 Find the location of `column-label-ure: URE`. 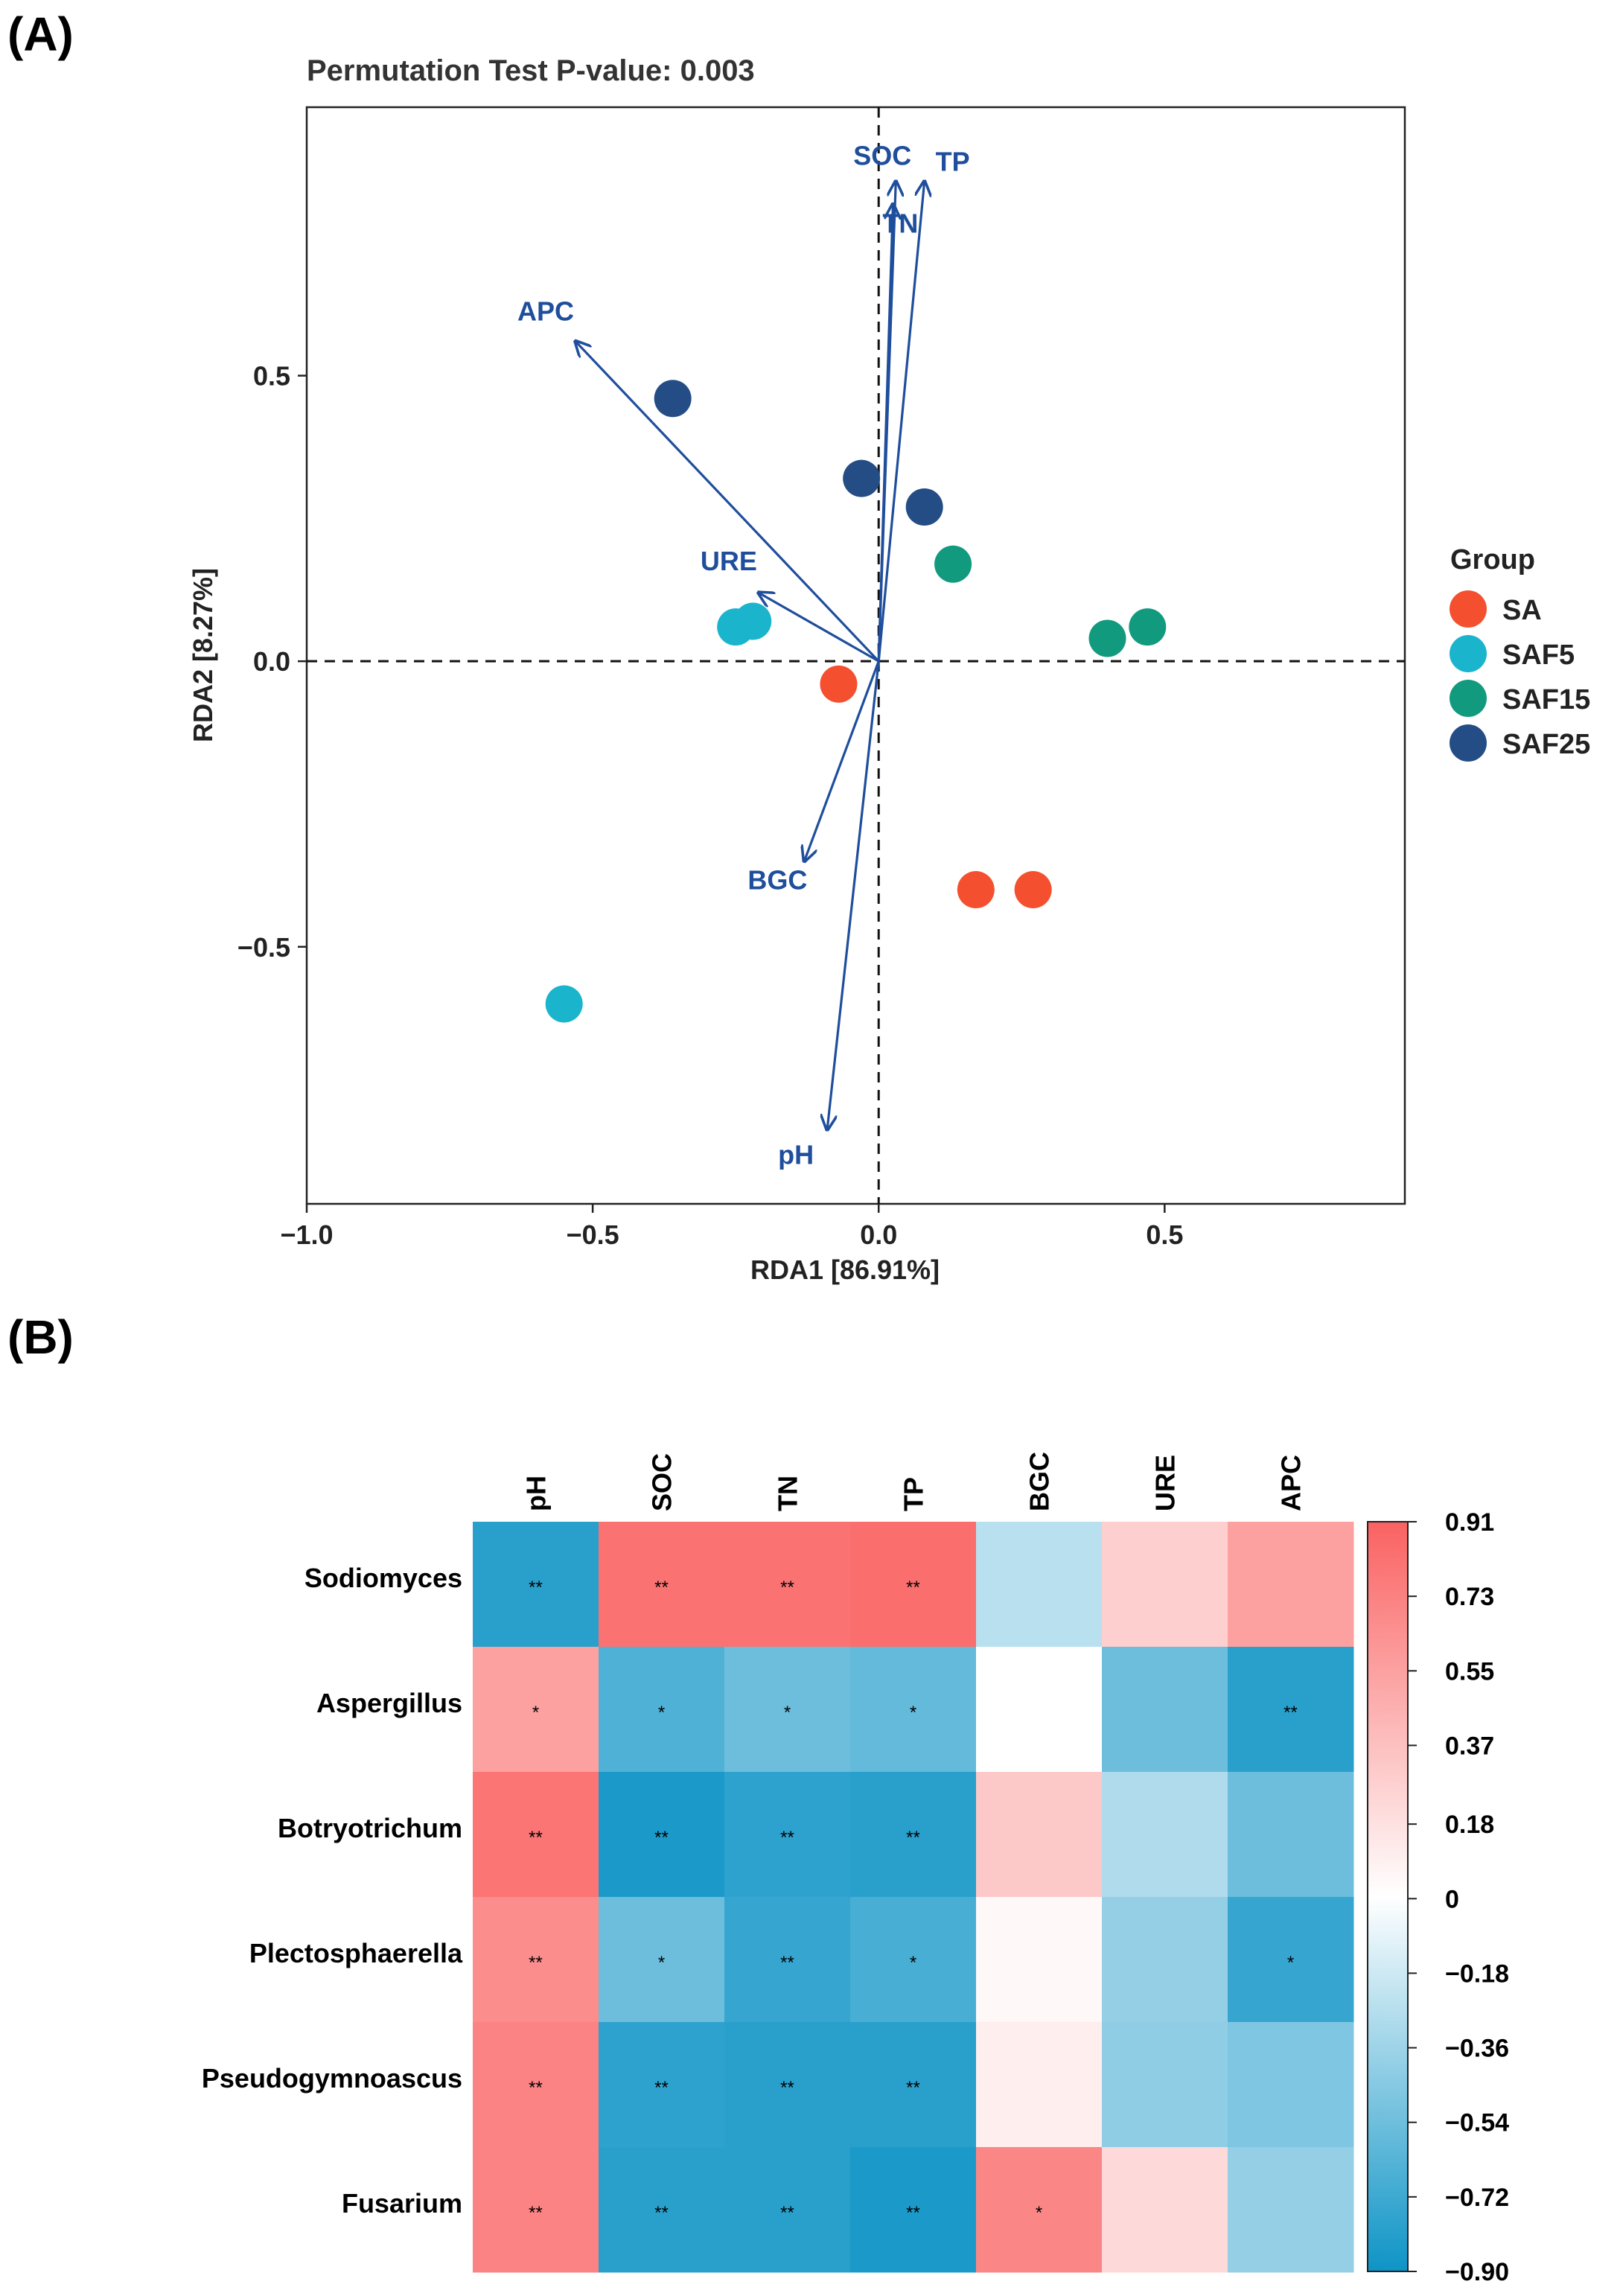

column-label-ure: URE is located at coordinates (1165, 1483).